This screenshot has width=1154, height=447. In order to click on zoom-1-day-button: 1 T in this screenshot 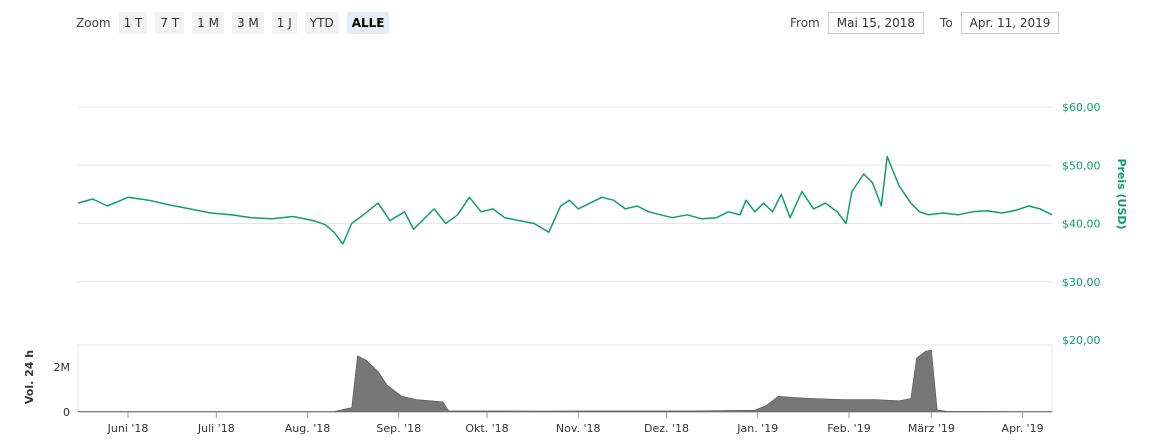, I will do `click(133, 23)`.